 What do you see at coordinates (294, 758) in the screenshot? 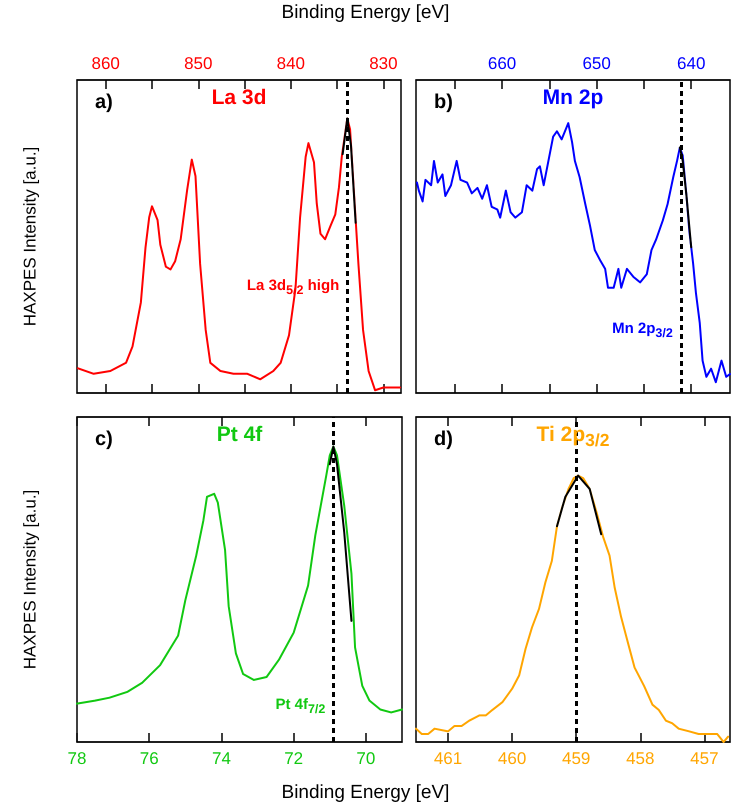
I see `x-tick-label: 72` at bounding box center [294, 758].